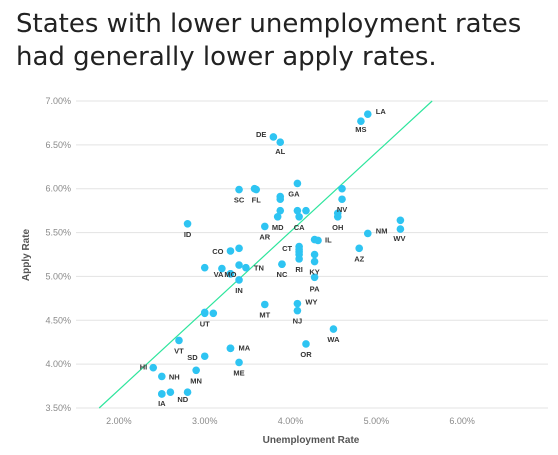 Image resolution: width=558 pixels, height=455 pixels. Describe the element at coordinates (399, 238) in the screenshot. I see `data-label-wv: WV` at that location.